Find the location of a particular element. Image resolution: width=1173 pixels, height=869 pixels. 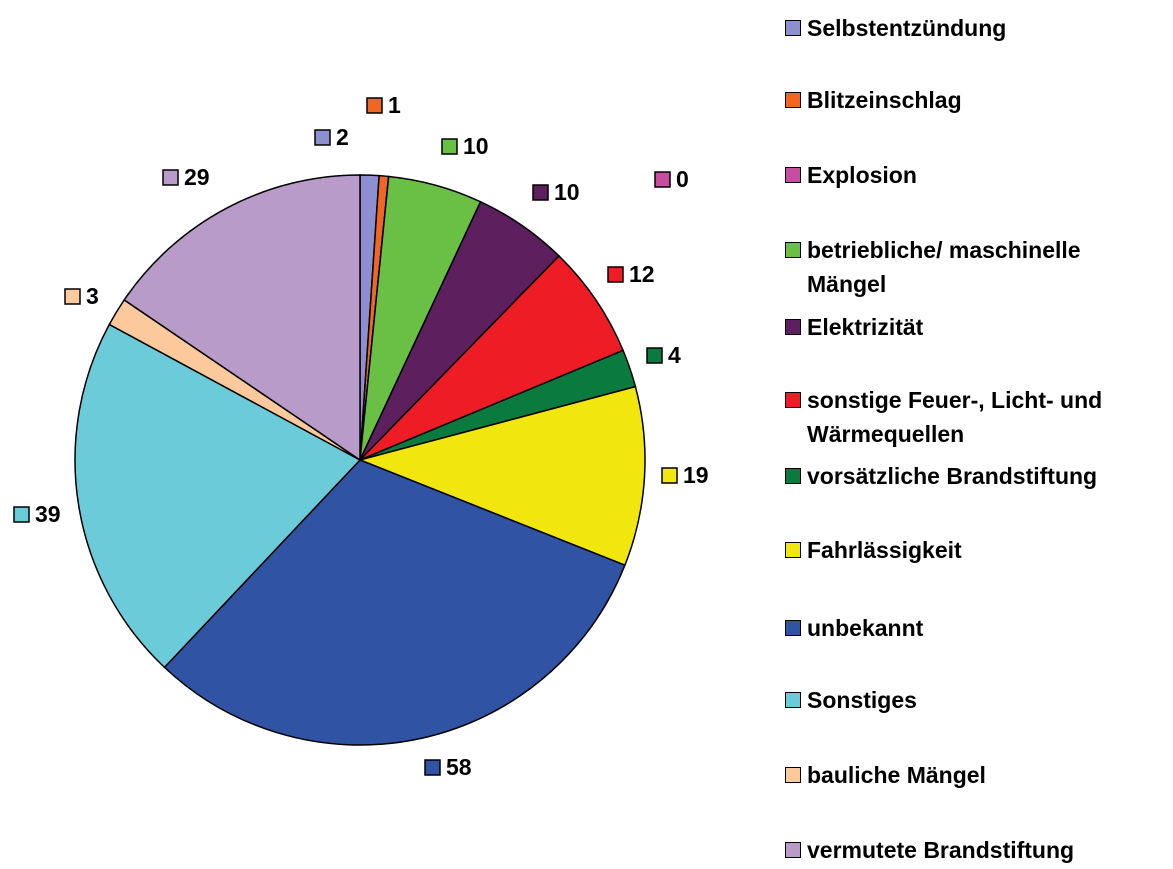

data-label: 1 is located at coordinates (394, 105).